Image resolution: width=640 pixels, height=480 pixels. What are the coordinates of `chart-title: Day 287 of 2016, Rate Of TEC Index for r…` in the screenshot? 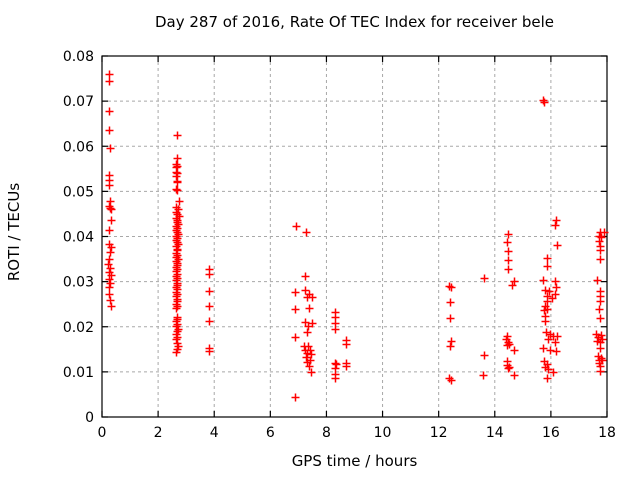 It's located at (354, 22).